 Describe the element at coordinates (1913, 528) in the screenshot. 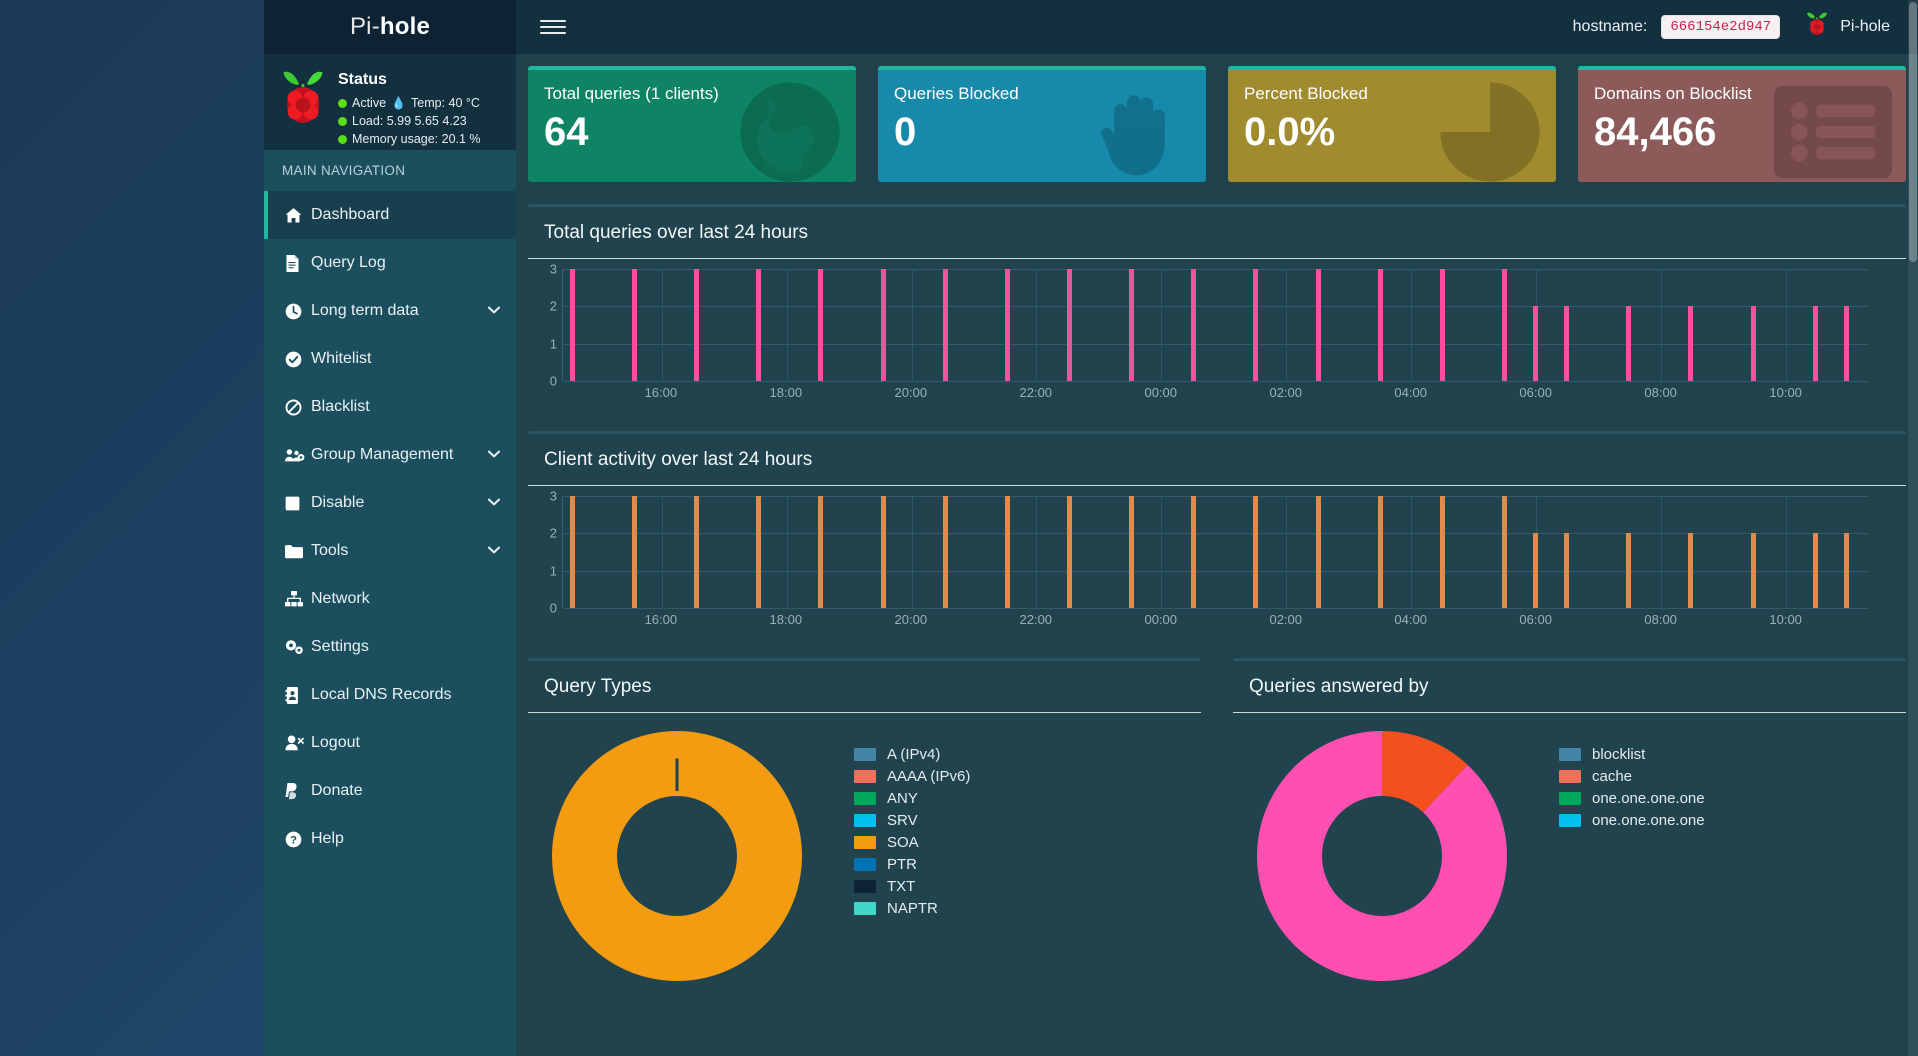

I see `page-scrollbar` at that location.